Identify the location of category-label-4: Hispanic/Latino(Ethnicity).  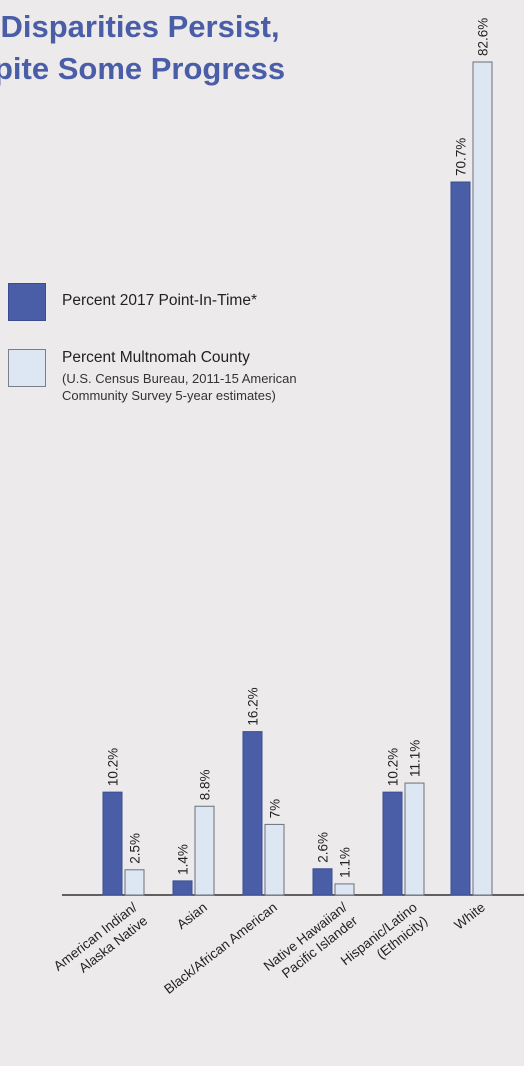
(384, 941).